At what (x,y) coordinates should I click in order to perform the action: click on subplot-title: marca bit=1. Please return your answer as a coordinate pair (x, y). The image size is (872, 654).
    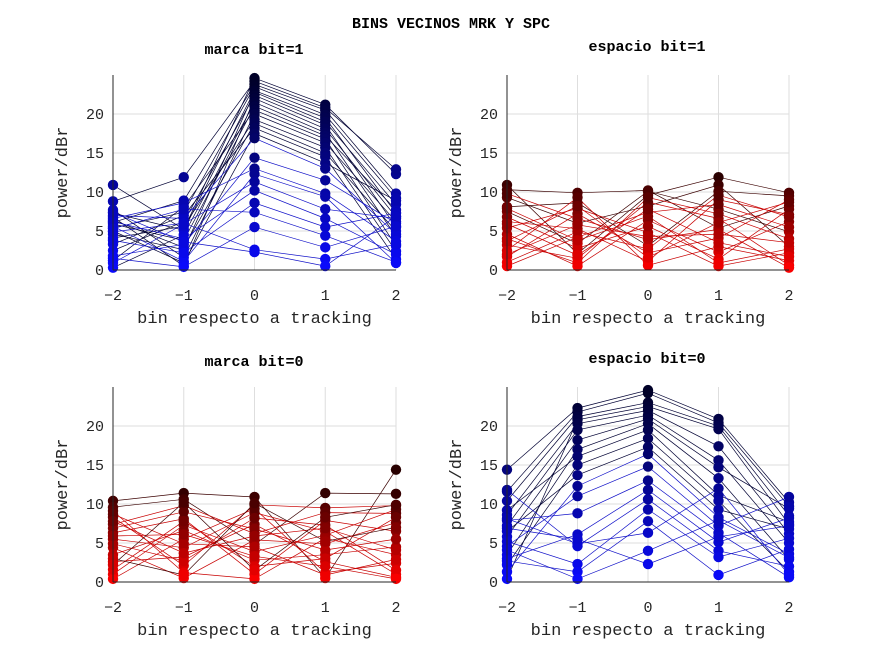
    Looking at the image, I should click on (253, 50).